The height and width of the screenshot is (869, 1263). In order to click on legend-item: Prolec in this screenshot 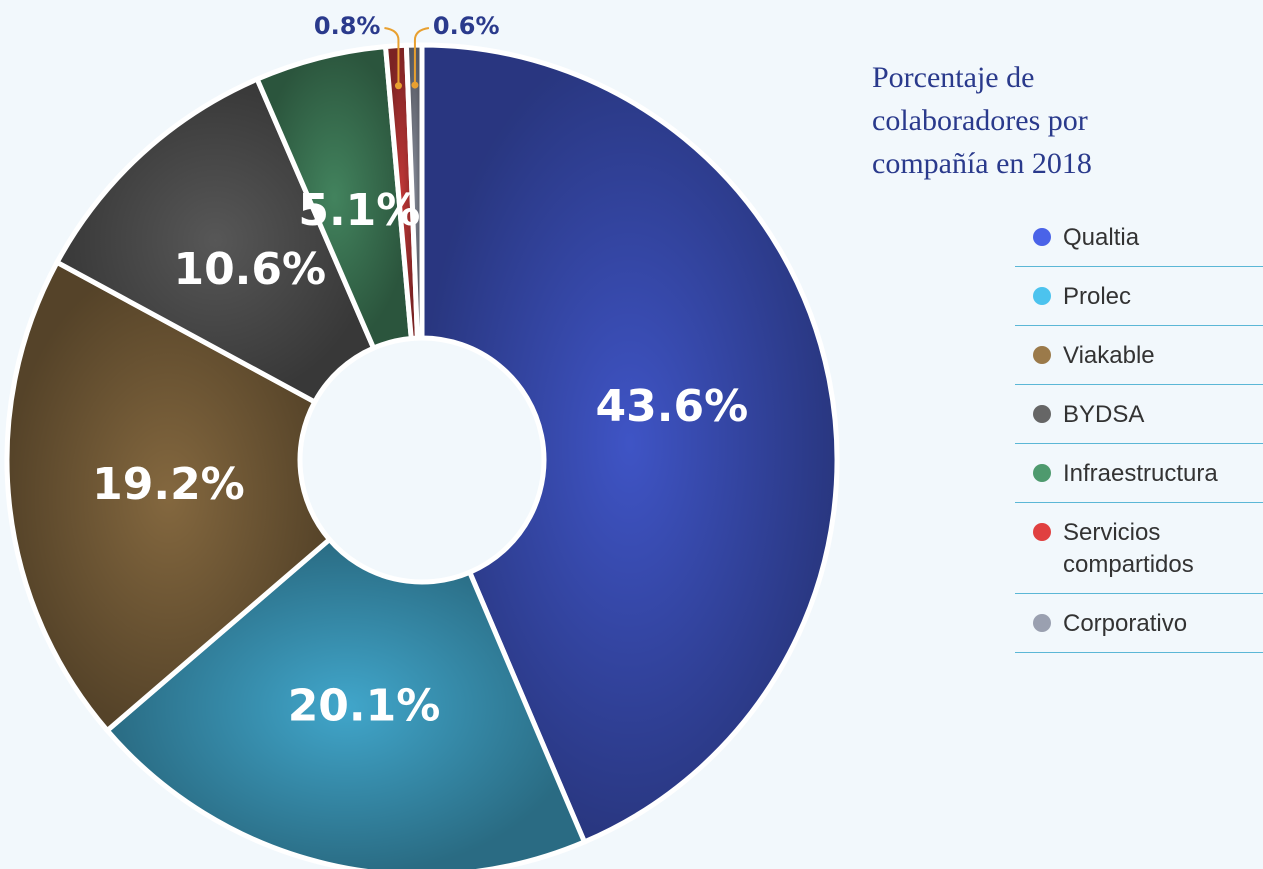, I will do `click(1139, 296)`.